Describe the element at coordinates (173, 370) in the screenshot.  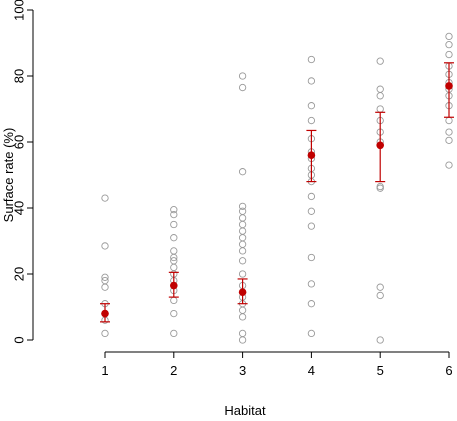
I see `x-tick-label: 2` at that location.